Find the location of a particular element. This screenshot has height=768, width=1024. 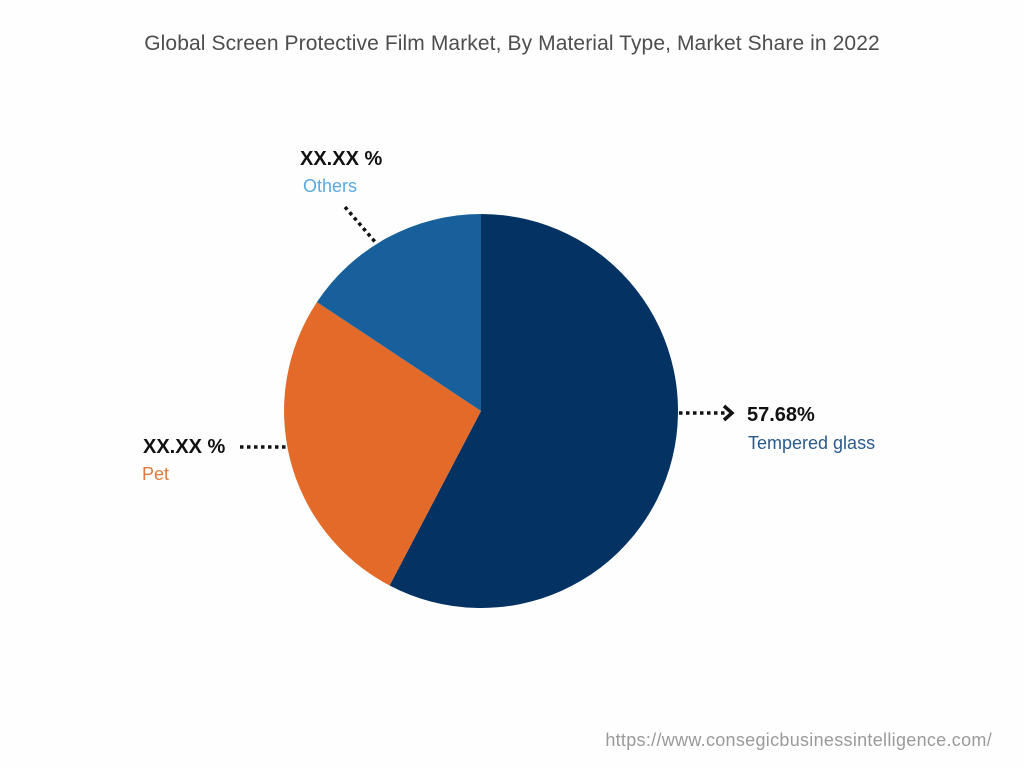

tempered-glass-value: 57.68% is located at coordinates (781, 415).